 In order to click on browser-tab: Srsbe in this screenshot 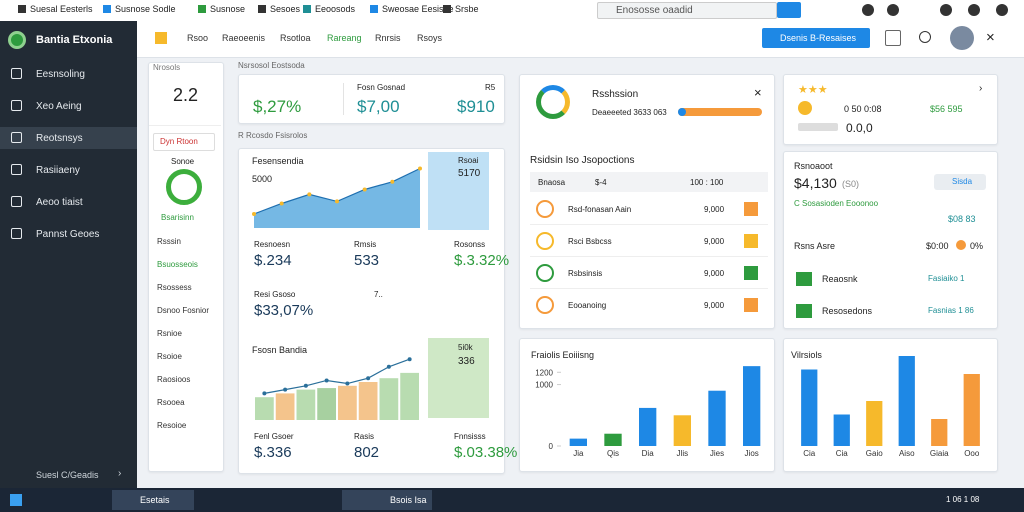, I will do `click(467, 9)`.